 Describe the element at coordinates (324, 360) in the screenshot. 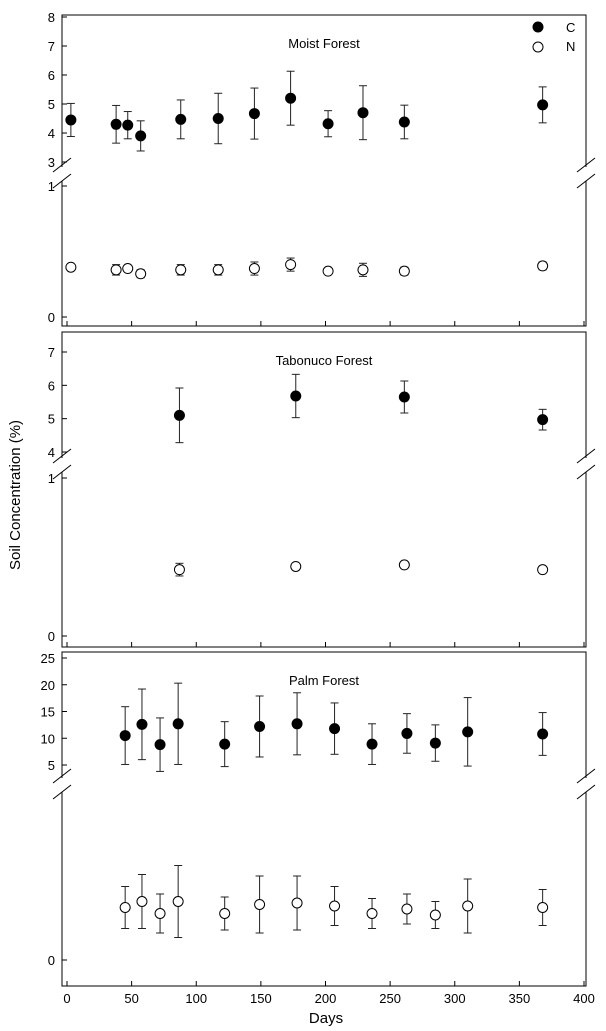

I see `panel-title: Tabonuco Forest` at that location.